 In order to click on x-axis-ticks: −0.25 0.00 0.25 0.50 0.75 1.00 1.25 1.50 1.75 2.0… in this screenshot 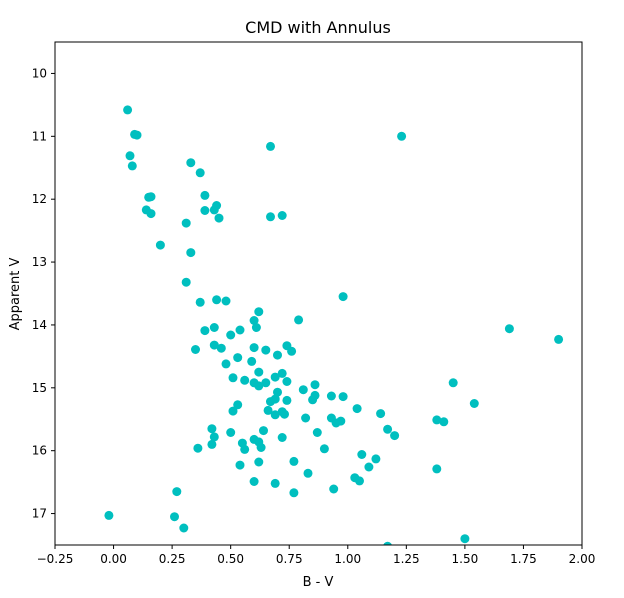, I will do `click(316, 555)`.